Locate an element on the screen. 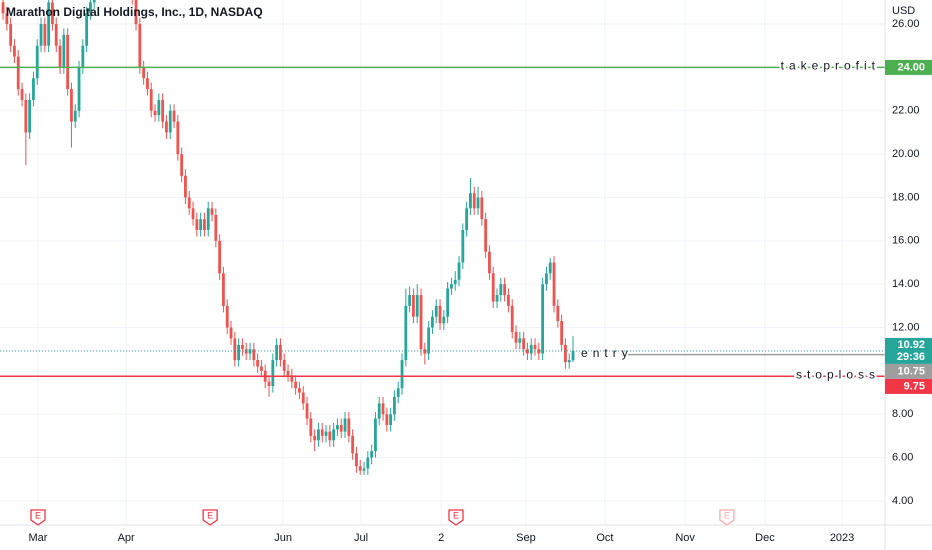 This screenshot has width=932, height=550. price-box-label: 24.00 is located at coordinates (911, 67).